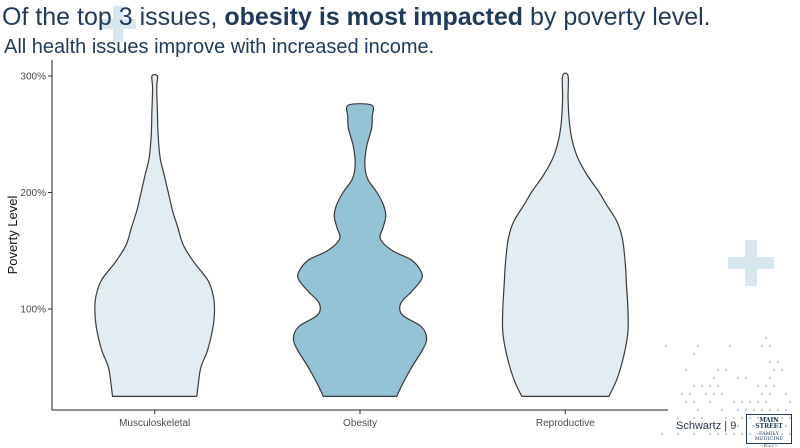 The image size is (800, 448). I want to click on violin-musculoskeletal, so click(155, 236).